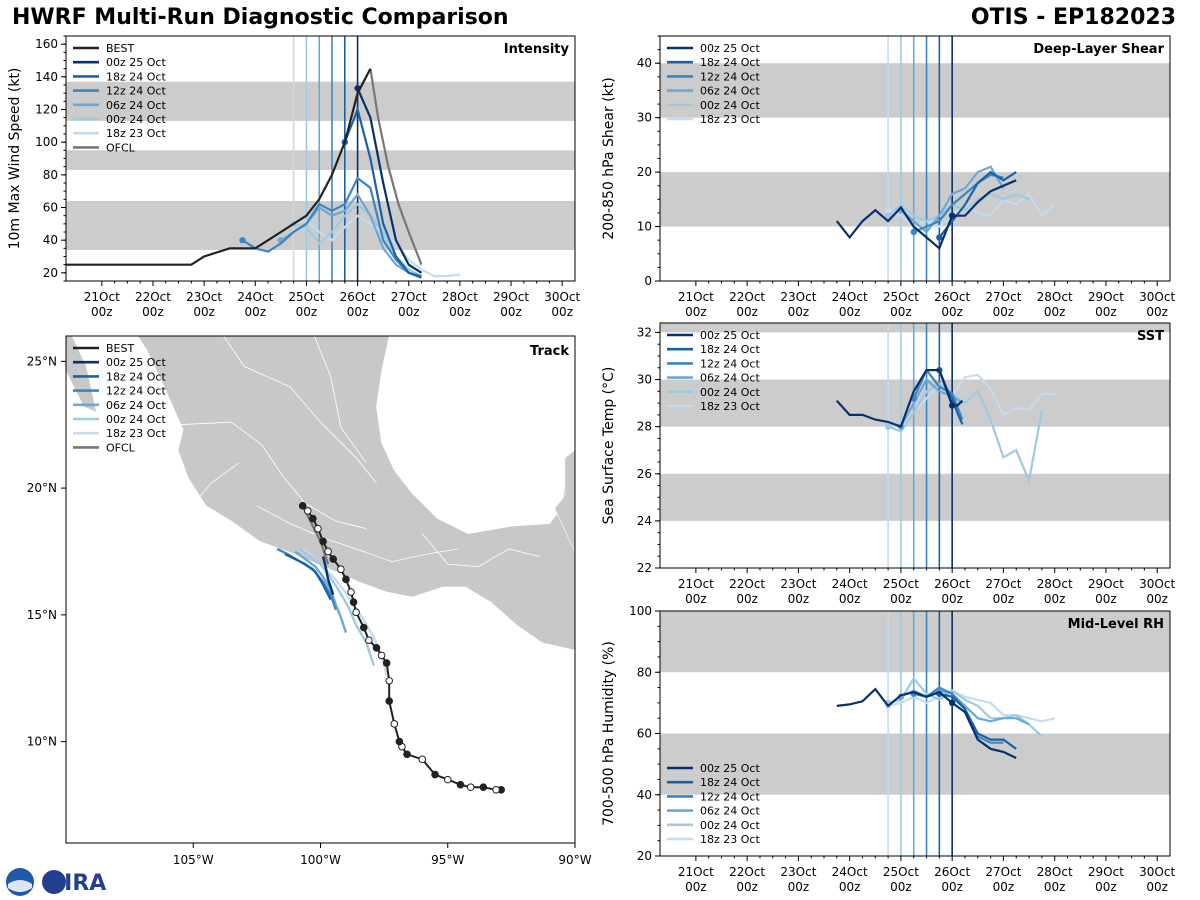  What do you see at coordinates (730, 378) in the screenshot?
I see `legend-label-3: 06z 24 Oct` at bounding box center [730, 378].